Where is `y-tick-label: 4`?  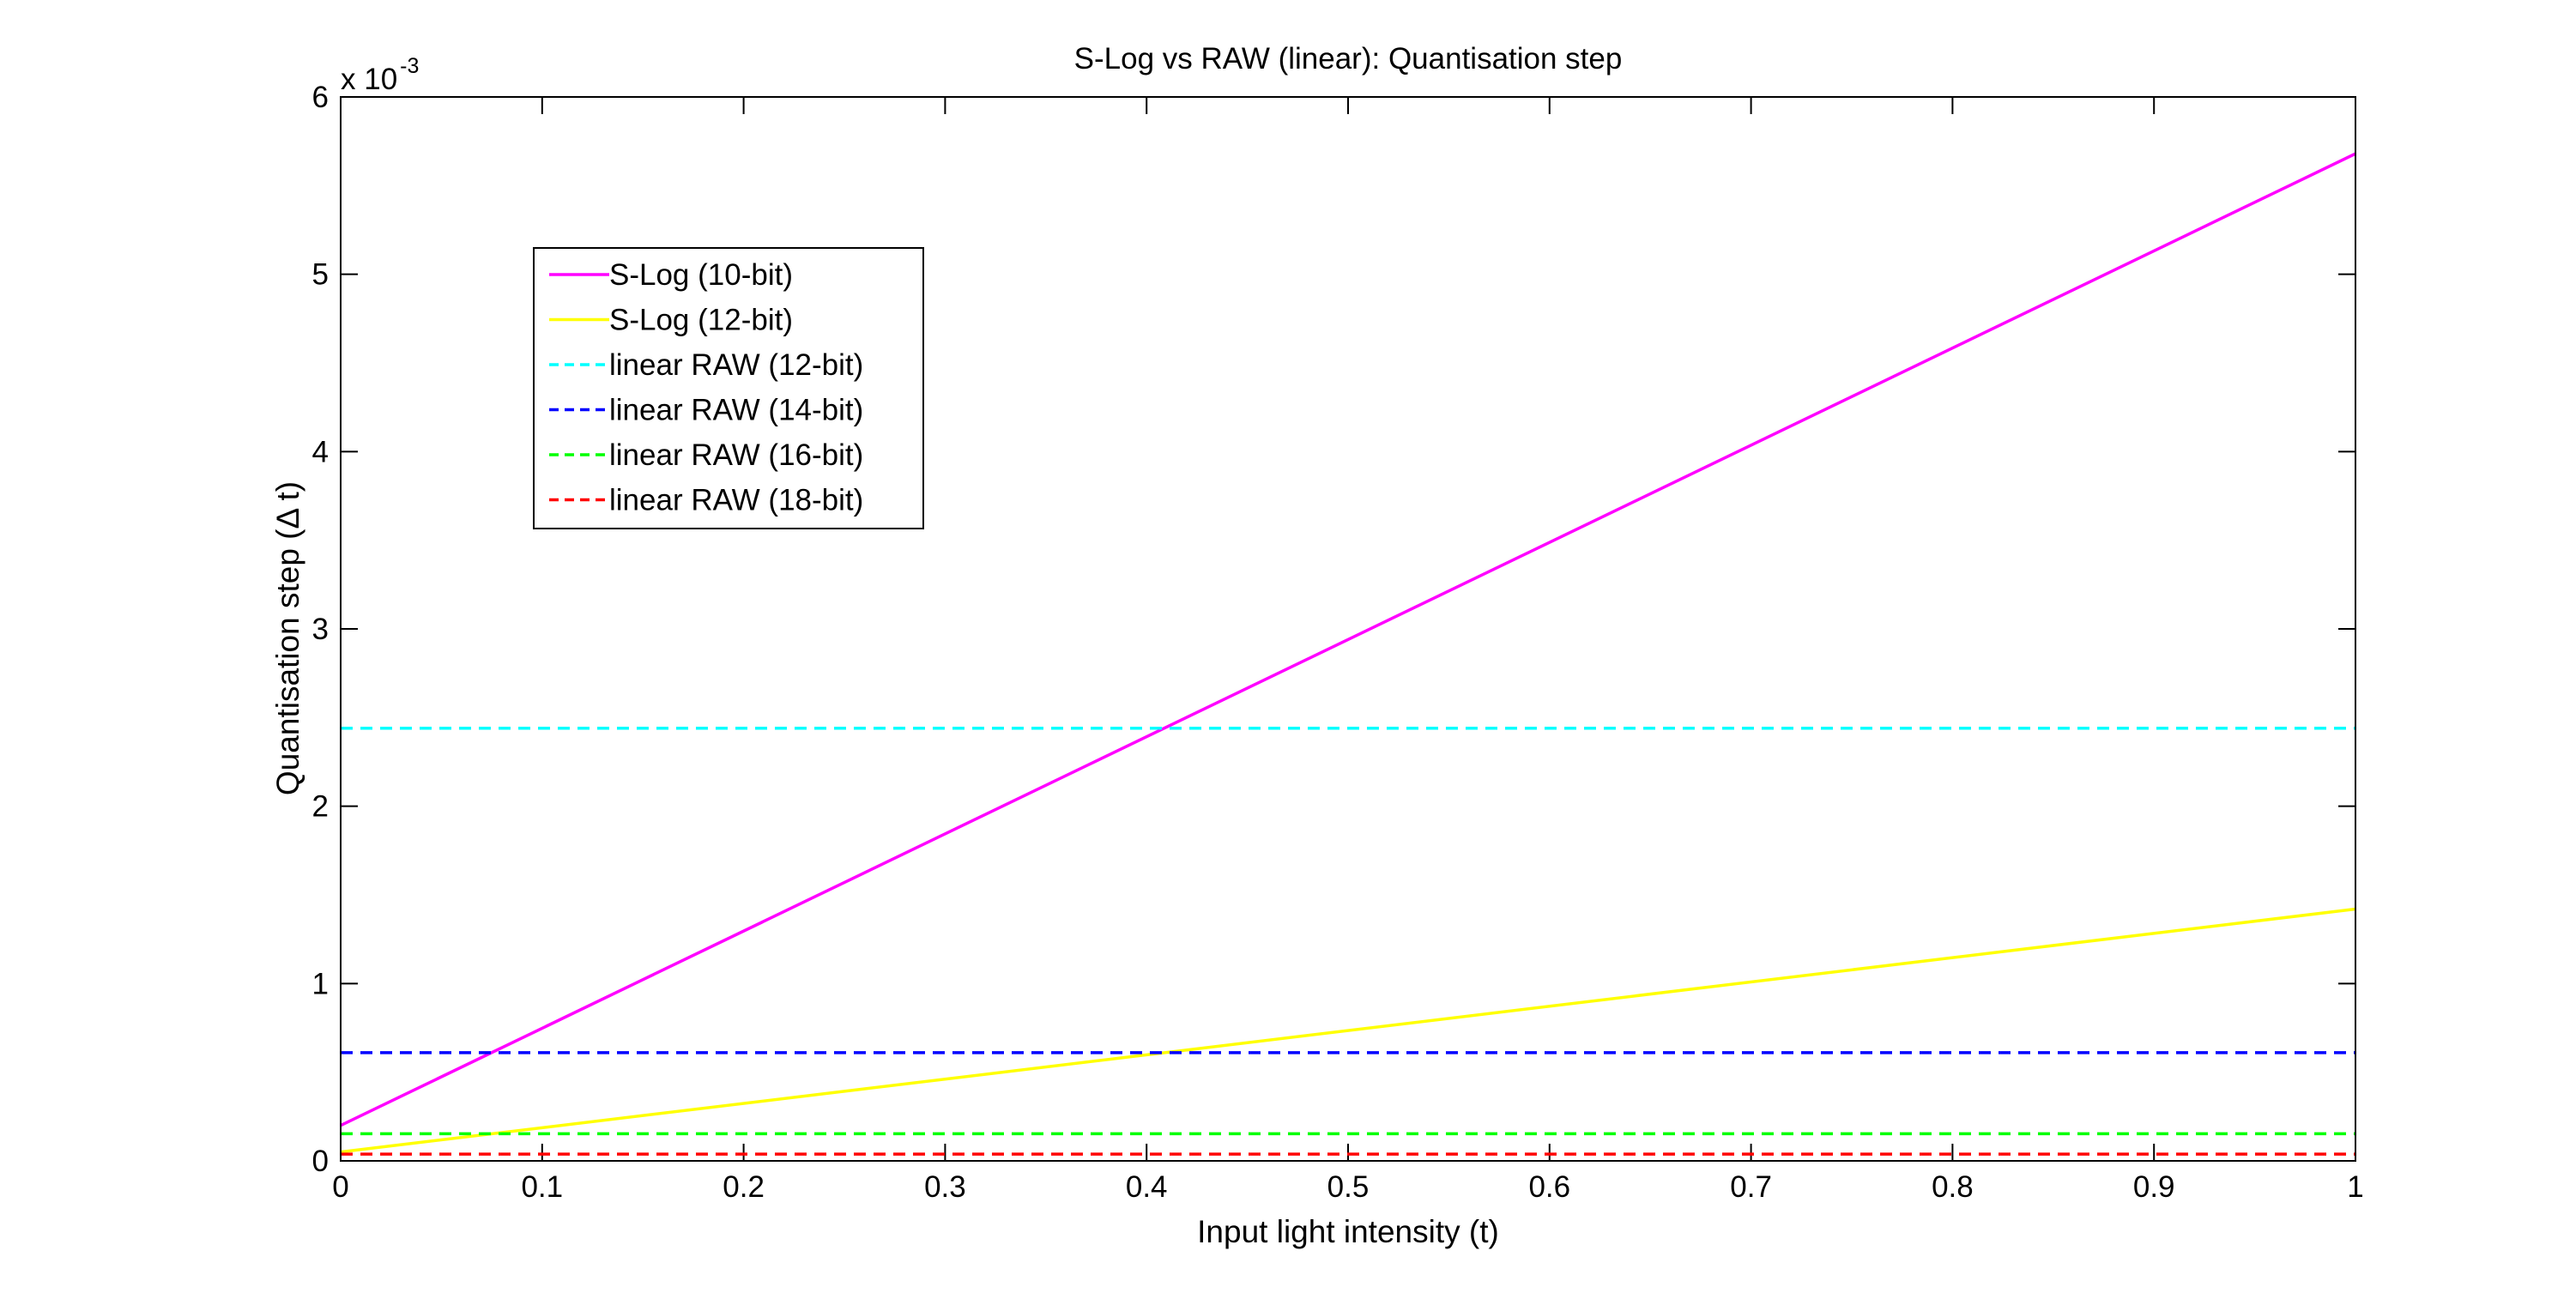 y-tick-label: 4 is located at coordinates (320, 452).